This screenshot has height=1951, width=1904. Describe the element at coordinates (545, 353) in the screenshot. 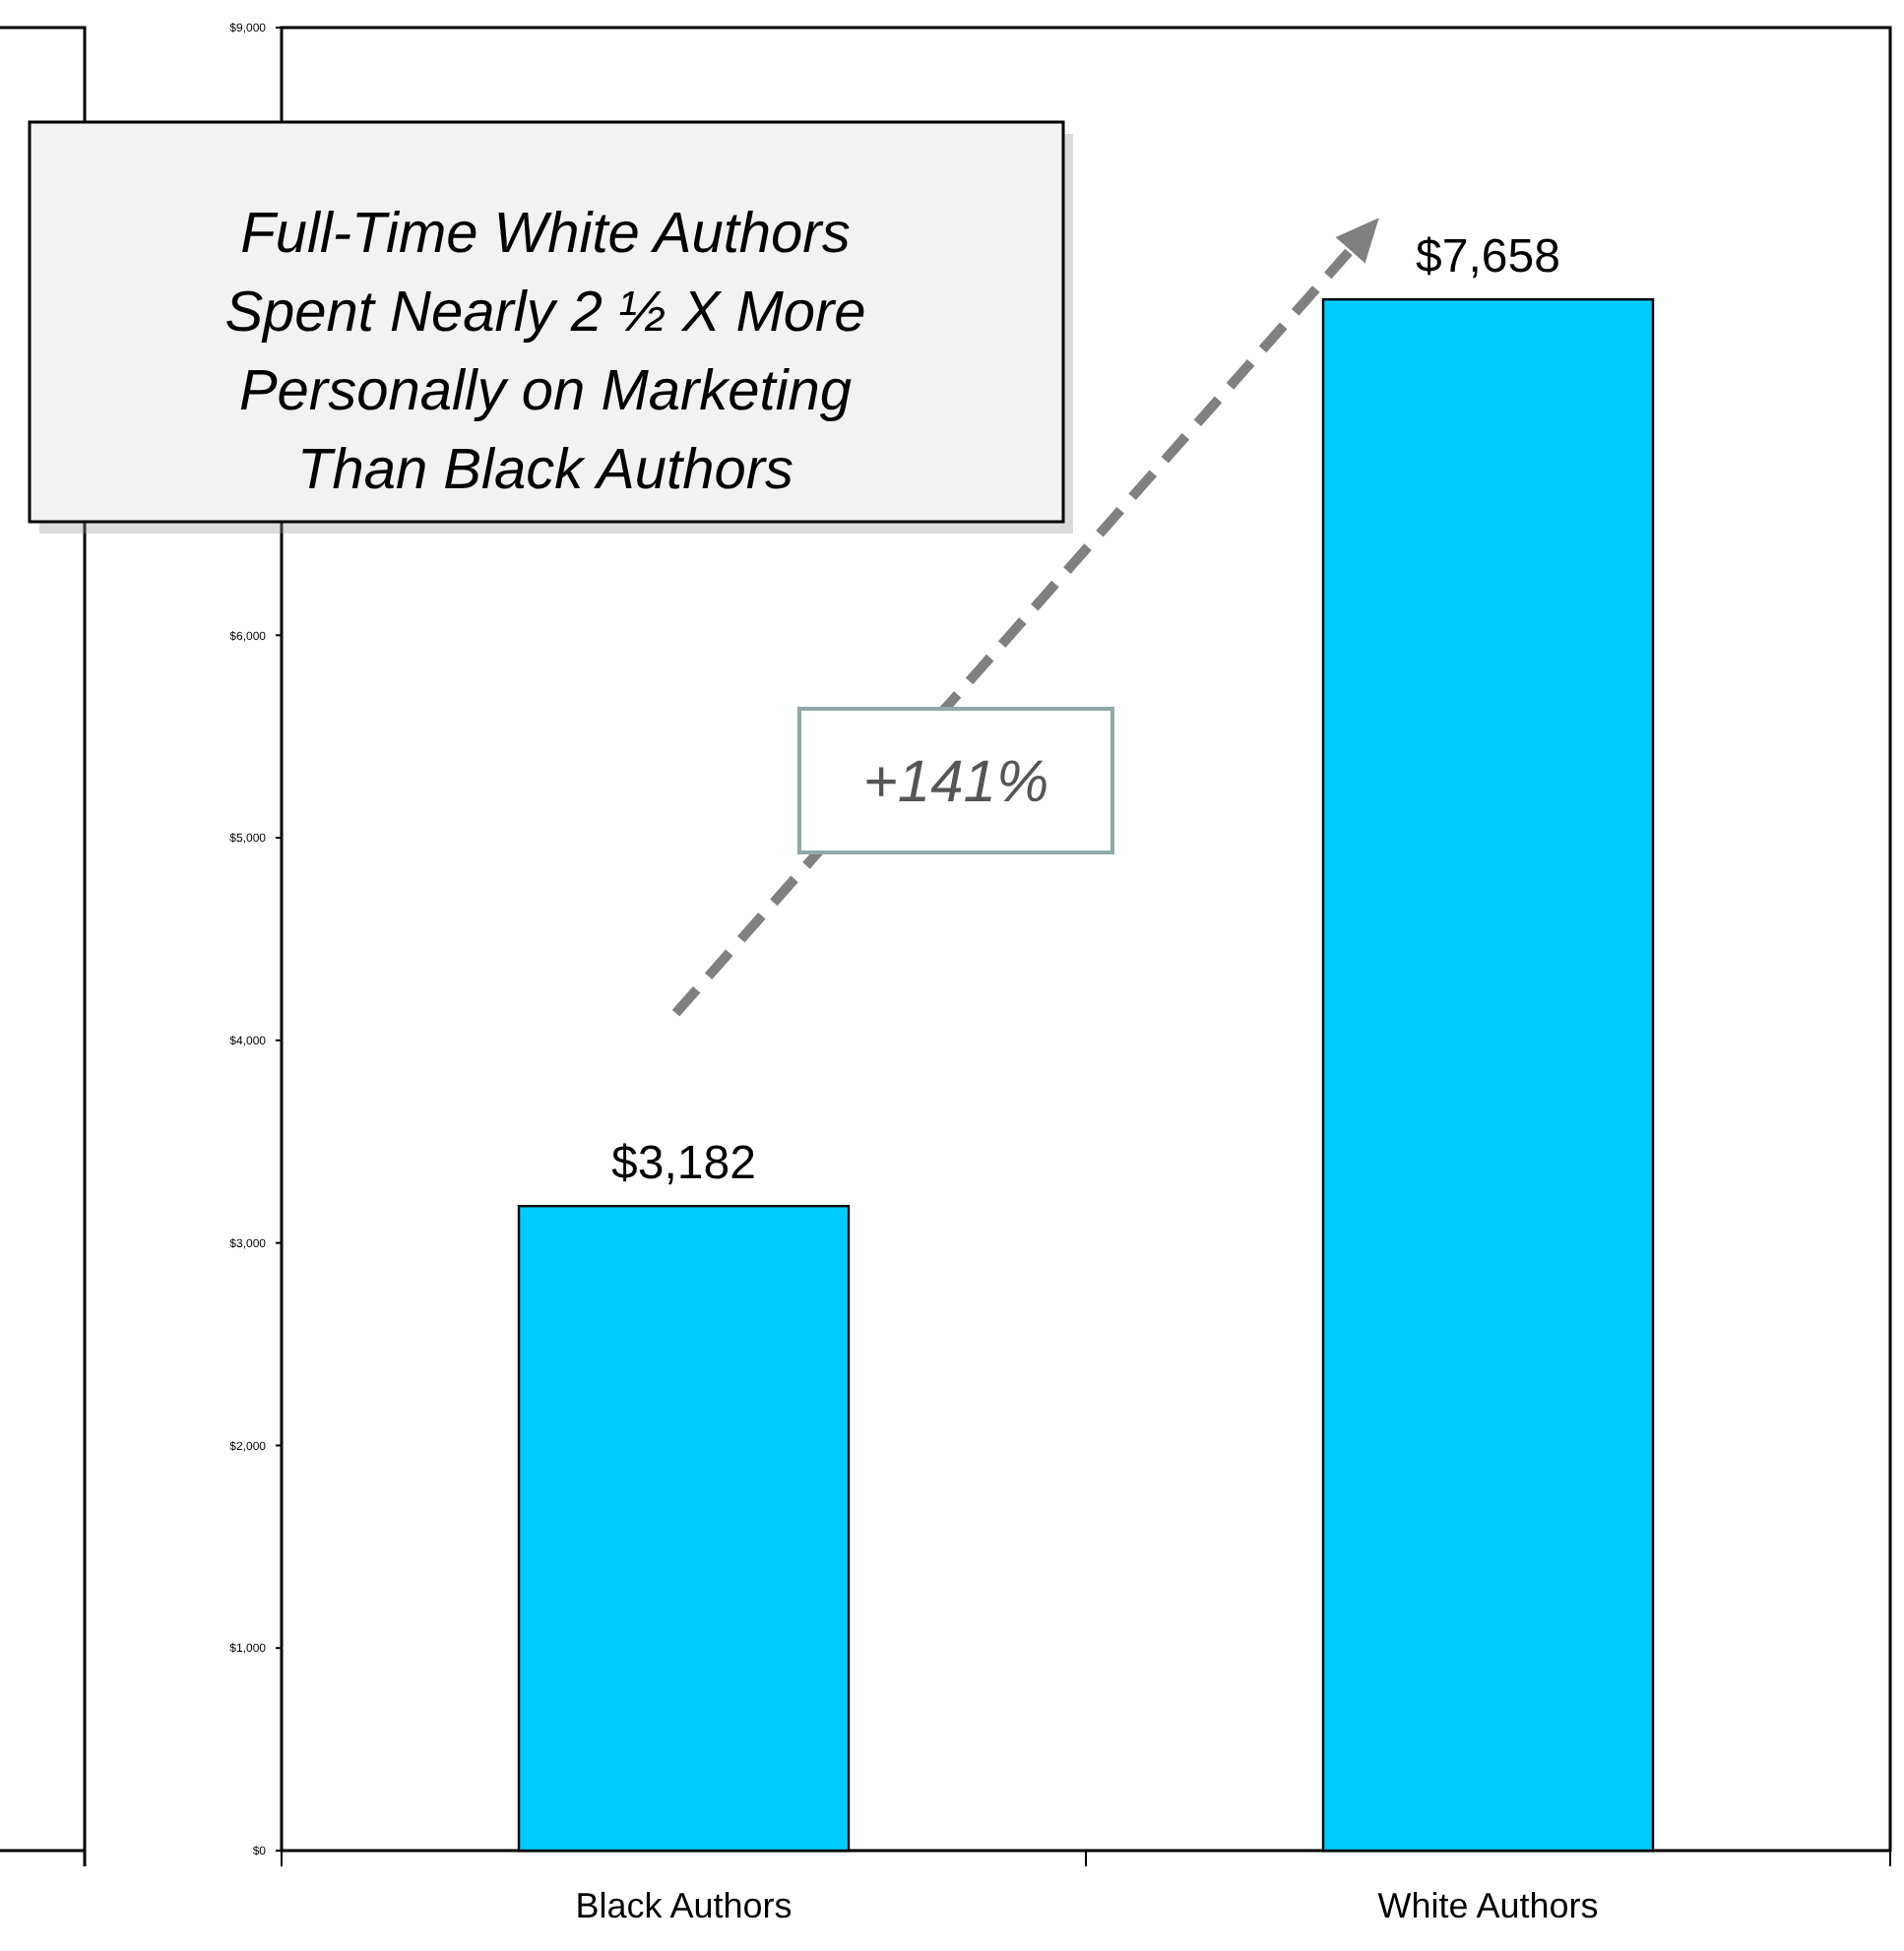

I see `annotation: Full-Time White Authors Spent Nearly 2 ½ X More Personally on Marketing Than Black Authors` at that location.